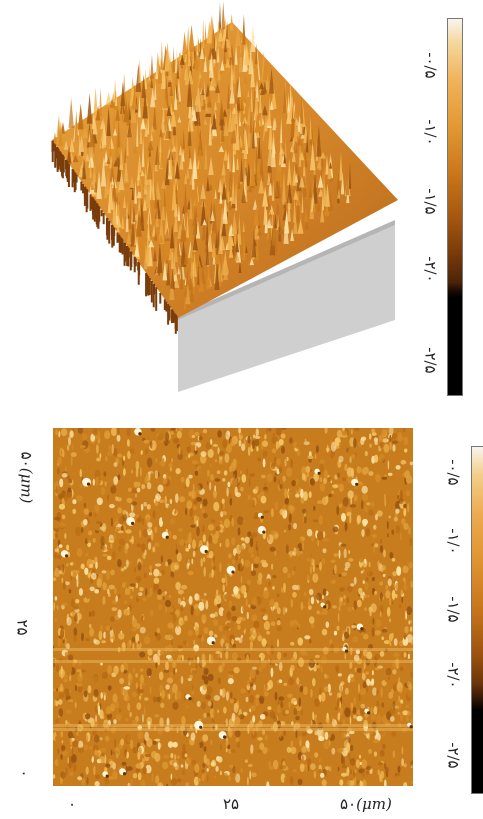 The height and width of the screenshot is (819, 483). Describe the element at coordinates (24, 773) in the screenshot. I see `y-axis-tick: ۰` at that location.